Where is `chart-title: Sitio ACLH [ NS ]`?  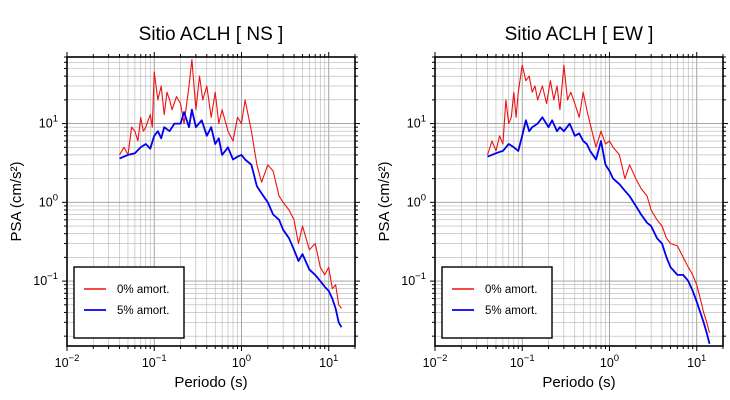
chart-title: Sitio ACLH [ NS ] is located at coordinates (211, 34).